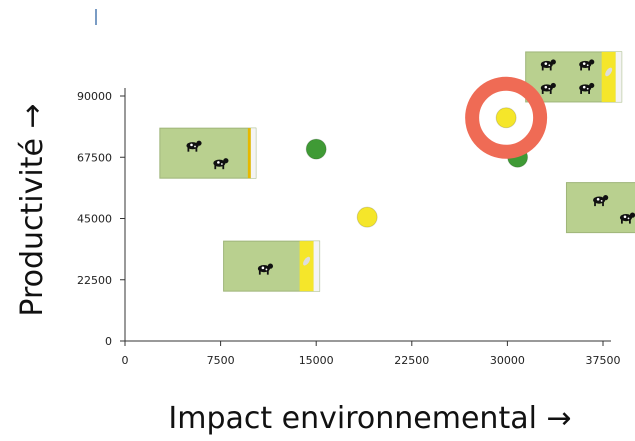 The image size is (635, 441). Describe the element at coordinates (426, 152) in the screenshot. I see `data-points` at that location.